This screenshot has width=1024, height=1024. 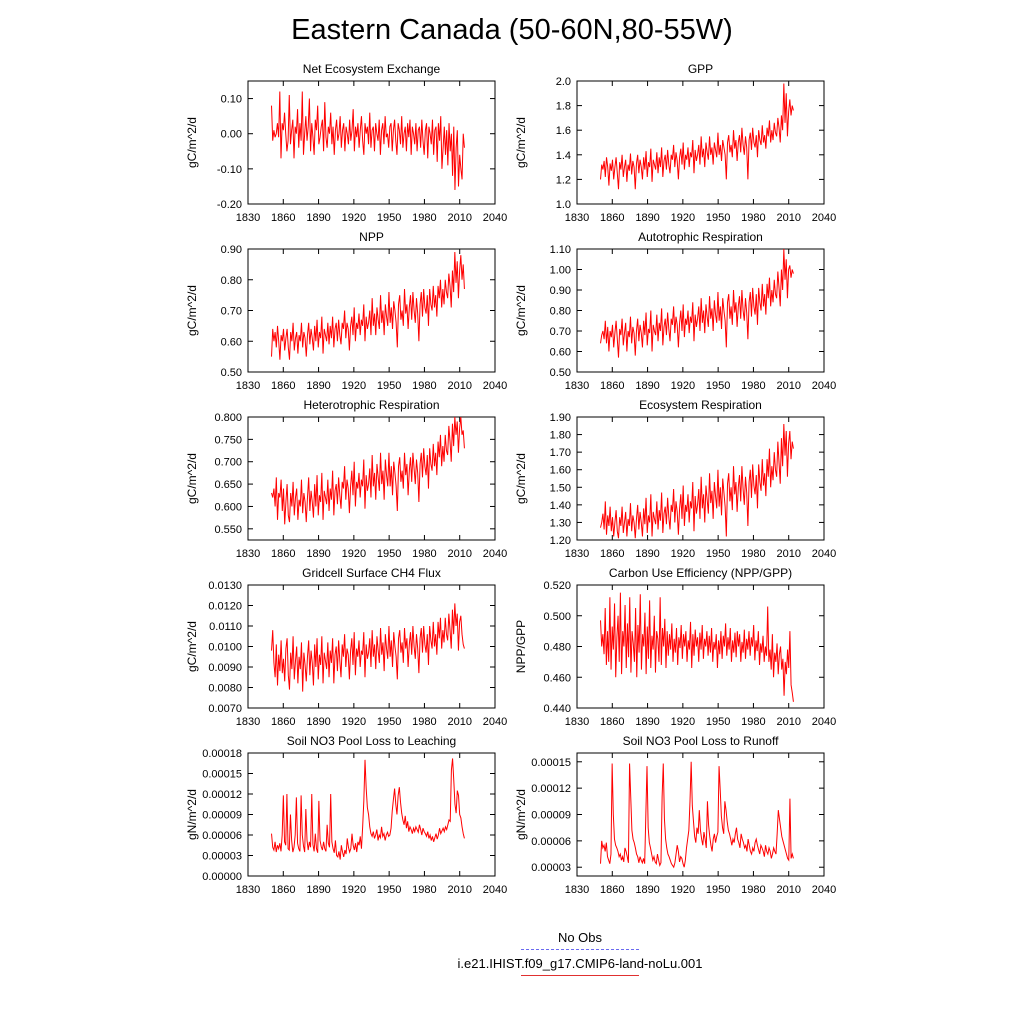 I want to click on y-tick-label: 0.00006, so click(x=222, y=836).